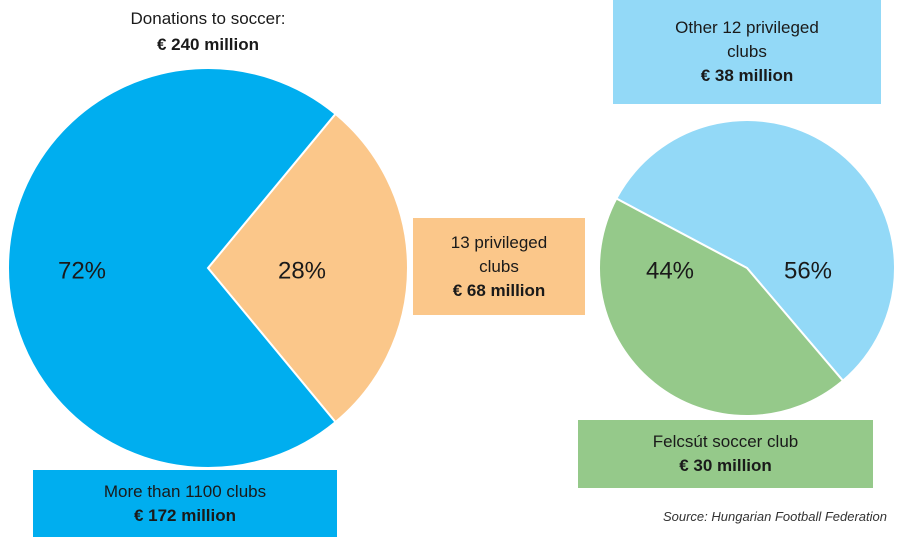 The image size is (899, 539). Describe the element at coordinates (185, 503) in the screenshot. I see `legend-box: More than 1100 clubs € 172 million` at that location.